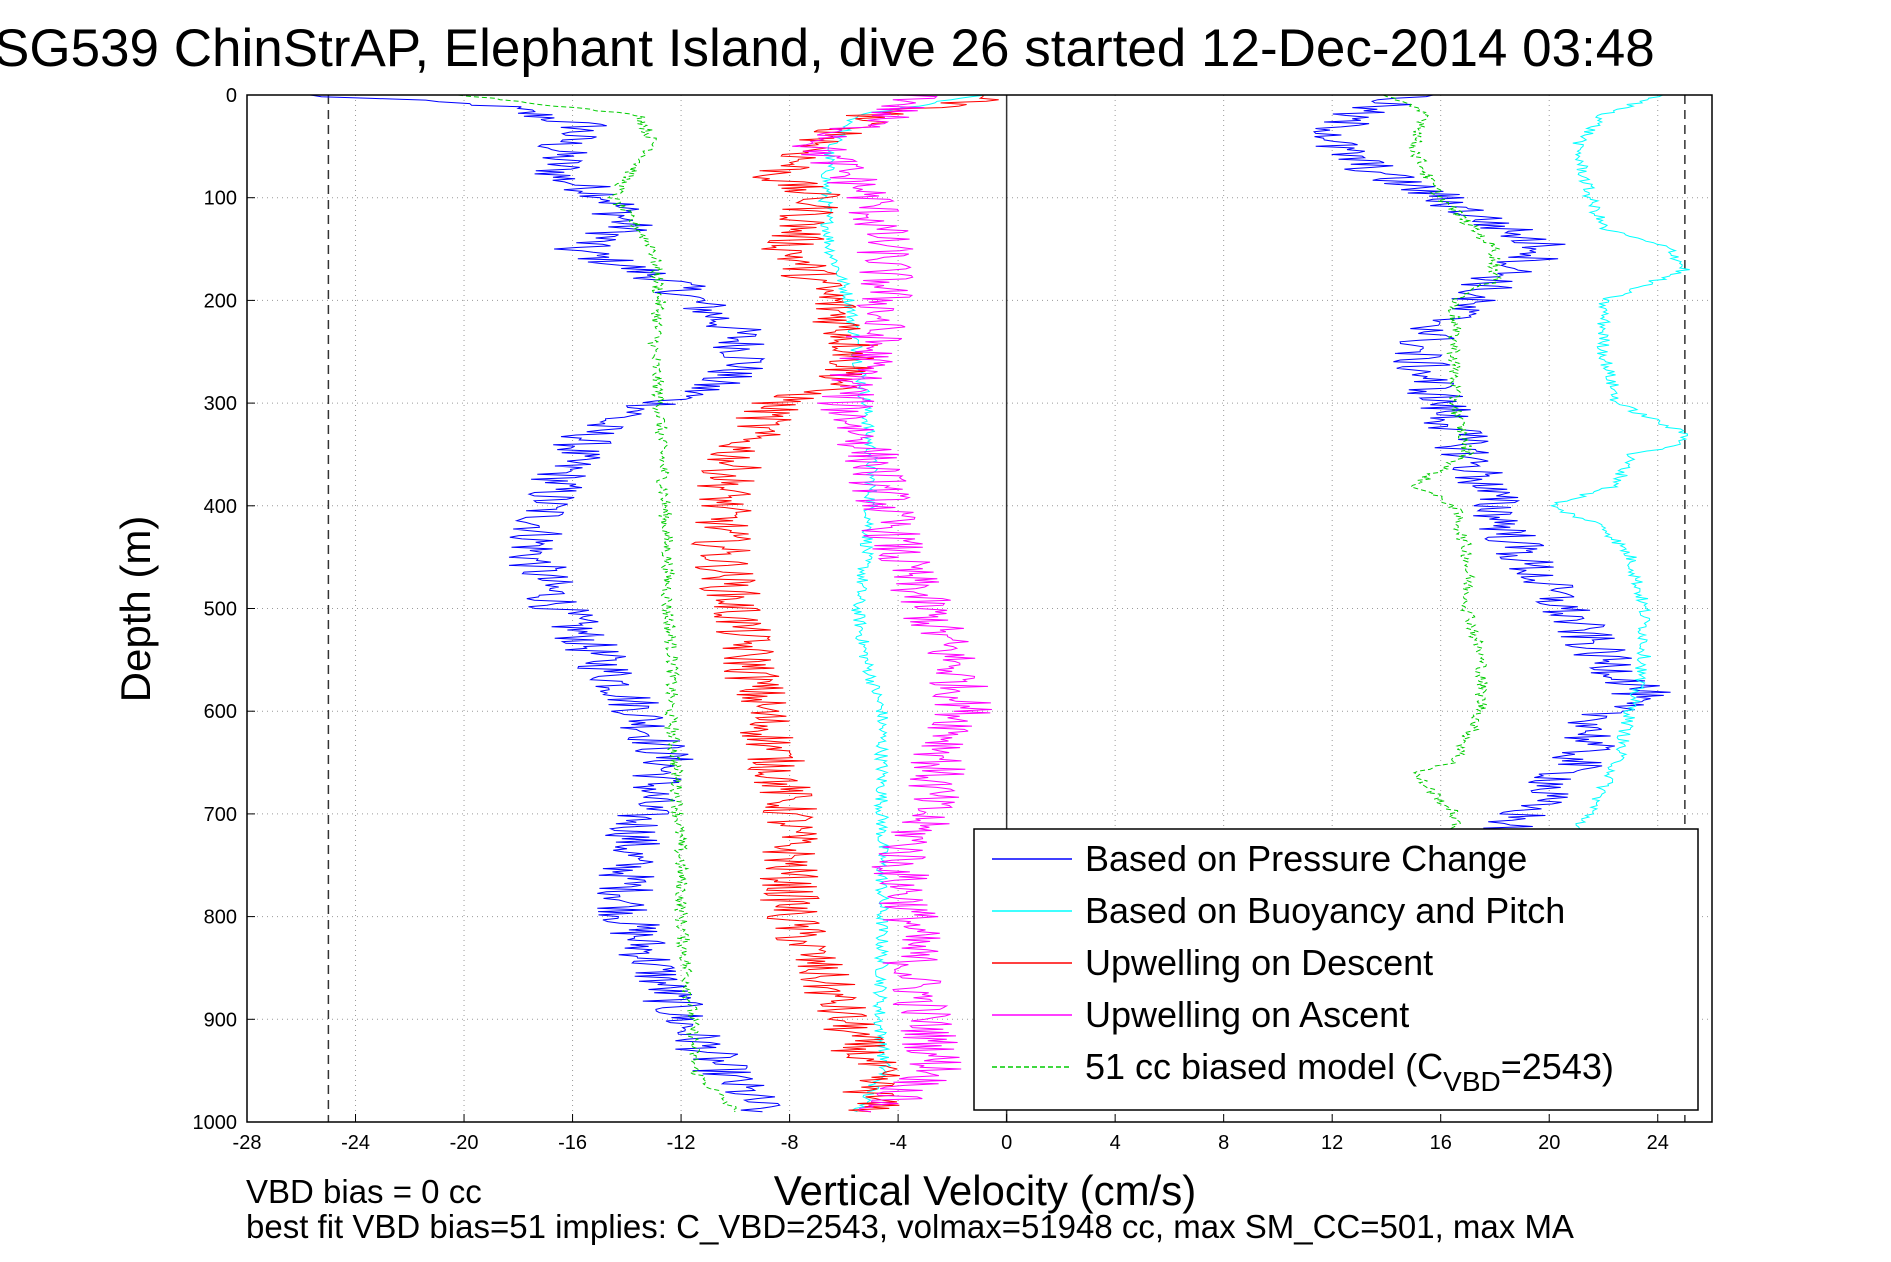 This screenshot has height=1262, width=1891. Describe the element at coordinates (220, 301) in the screenshot. I see `y-tick-label: 200` at that location.